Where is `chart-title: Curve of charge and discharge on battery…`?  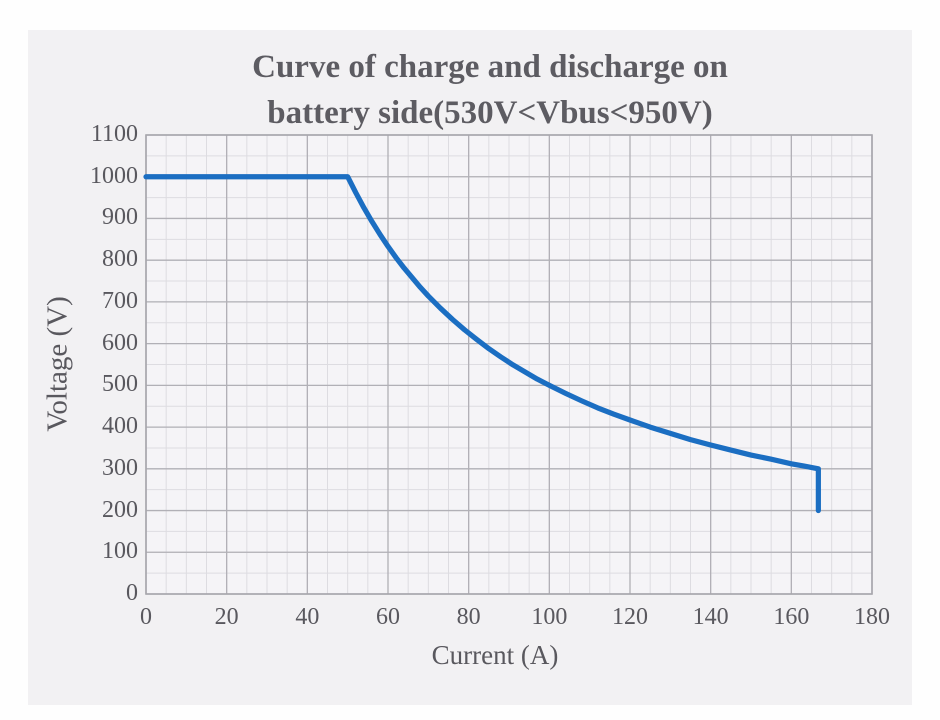
chart-title: Curve of charge and discharge on battery… is located at coordinates (490, 90).